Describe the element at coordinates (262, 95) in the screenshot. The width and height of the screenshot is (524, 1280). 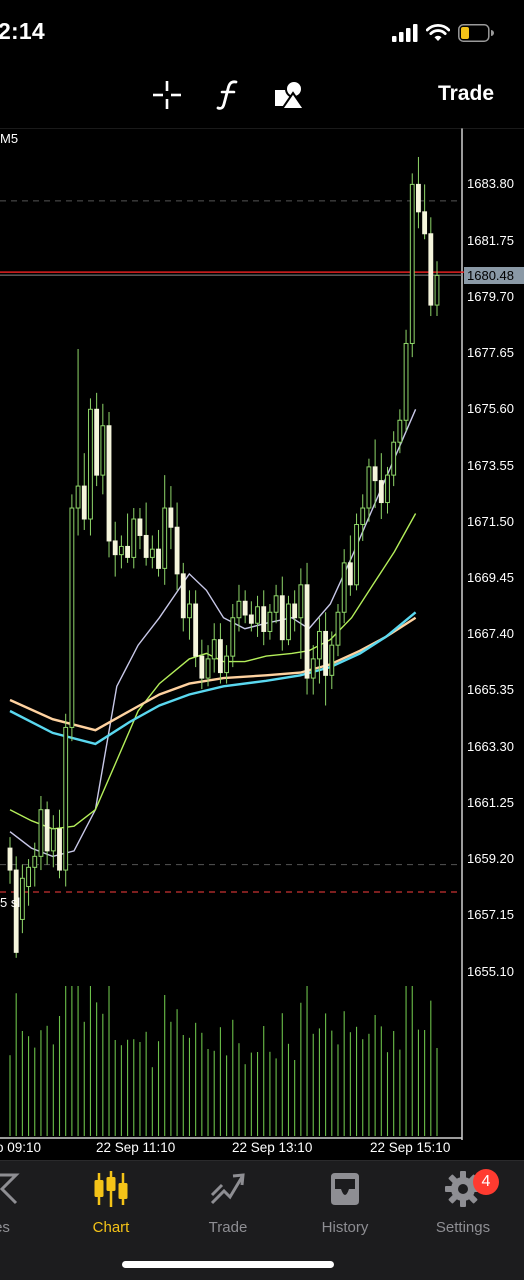
I see `chart-toolbar: Trade` at that location.